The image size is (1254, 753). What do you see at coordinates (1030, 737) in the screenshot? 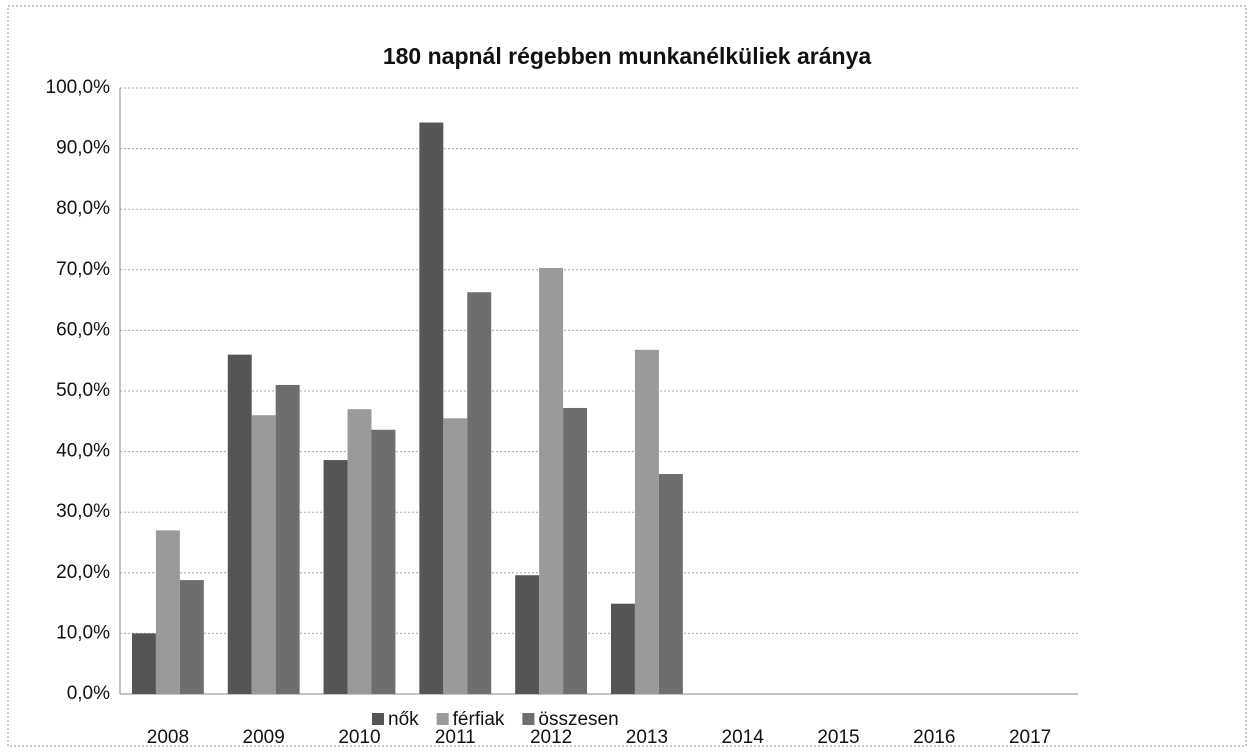
I see `x-tick-label: 2017` at bounding box center [1030, 737].